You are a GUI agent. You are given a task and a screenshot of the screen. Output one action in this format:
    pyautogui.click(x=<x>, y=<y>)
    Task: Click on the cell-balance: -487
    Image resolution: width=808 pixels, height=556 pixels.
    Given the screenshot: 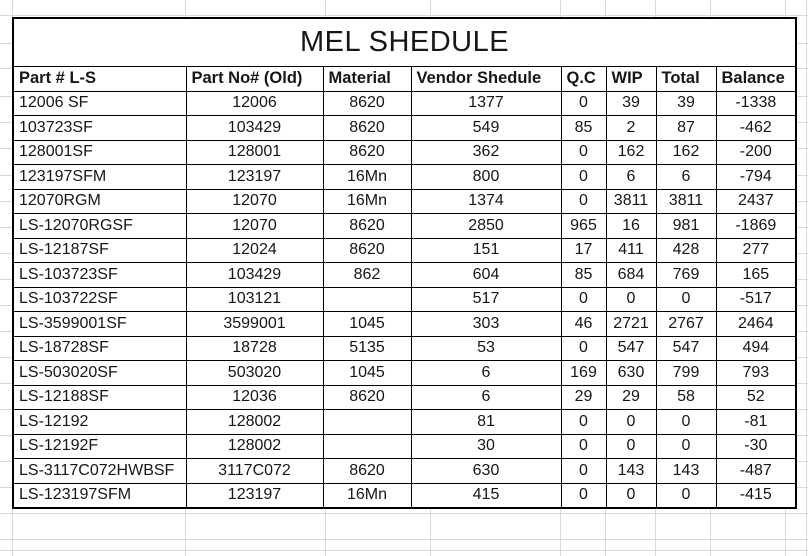 What is the action you would take?
    pyautogui.click(x=756, y=471)
    